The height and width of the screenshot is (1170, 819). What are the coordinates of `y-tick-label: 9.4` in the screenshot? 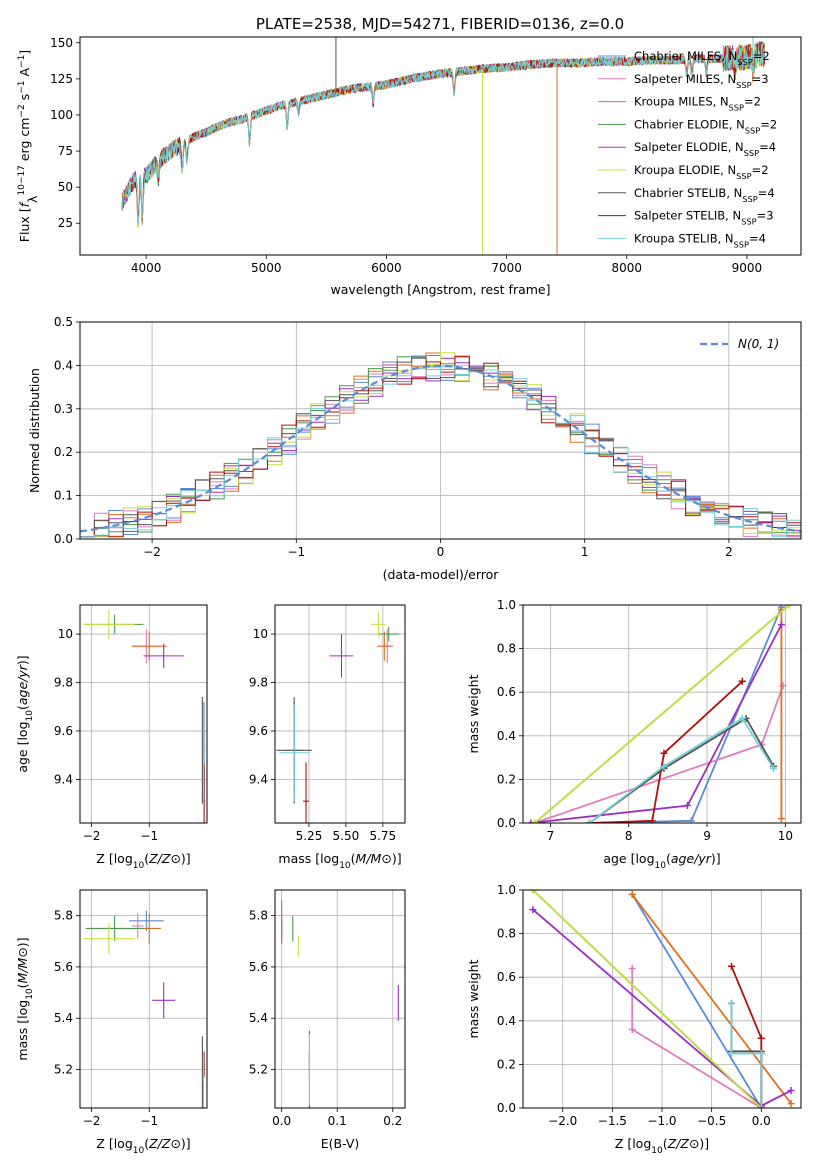 It's located at (258, 779).